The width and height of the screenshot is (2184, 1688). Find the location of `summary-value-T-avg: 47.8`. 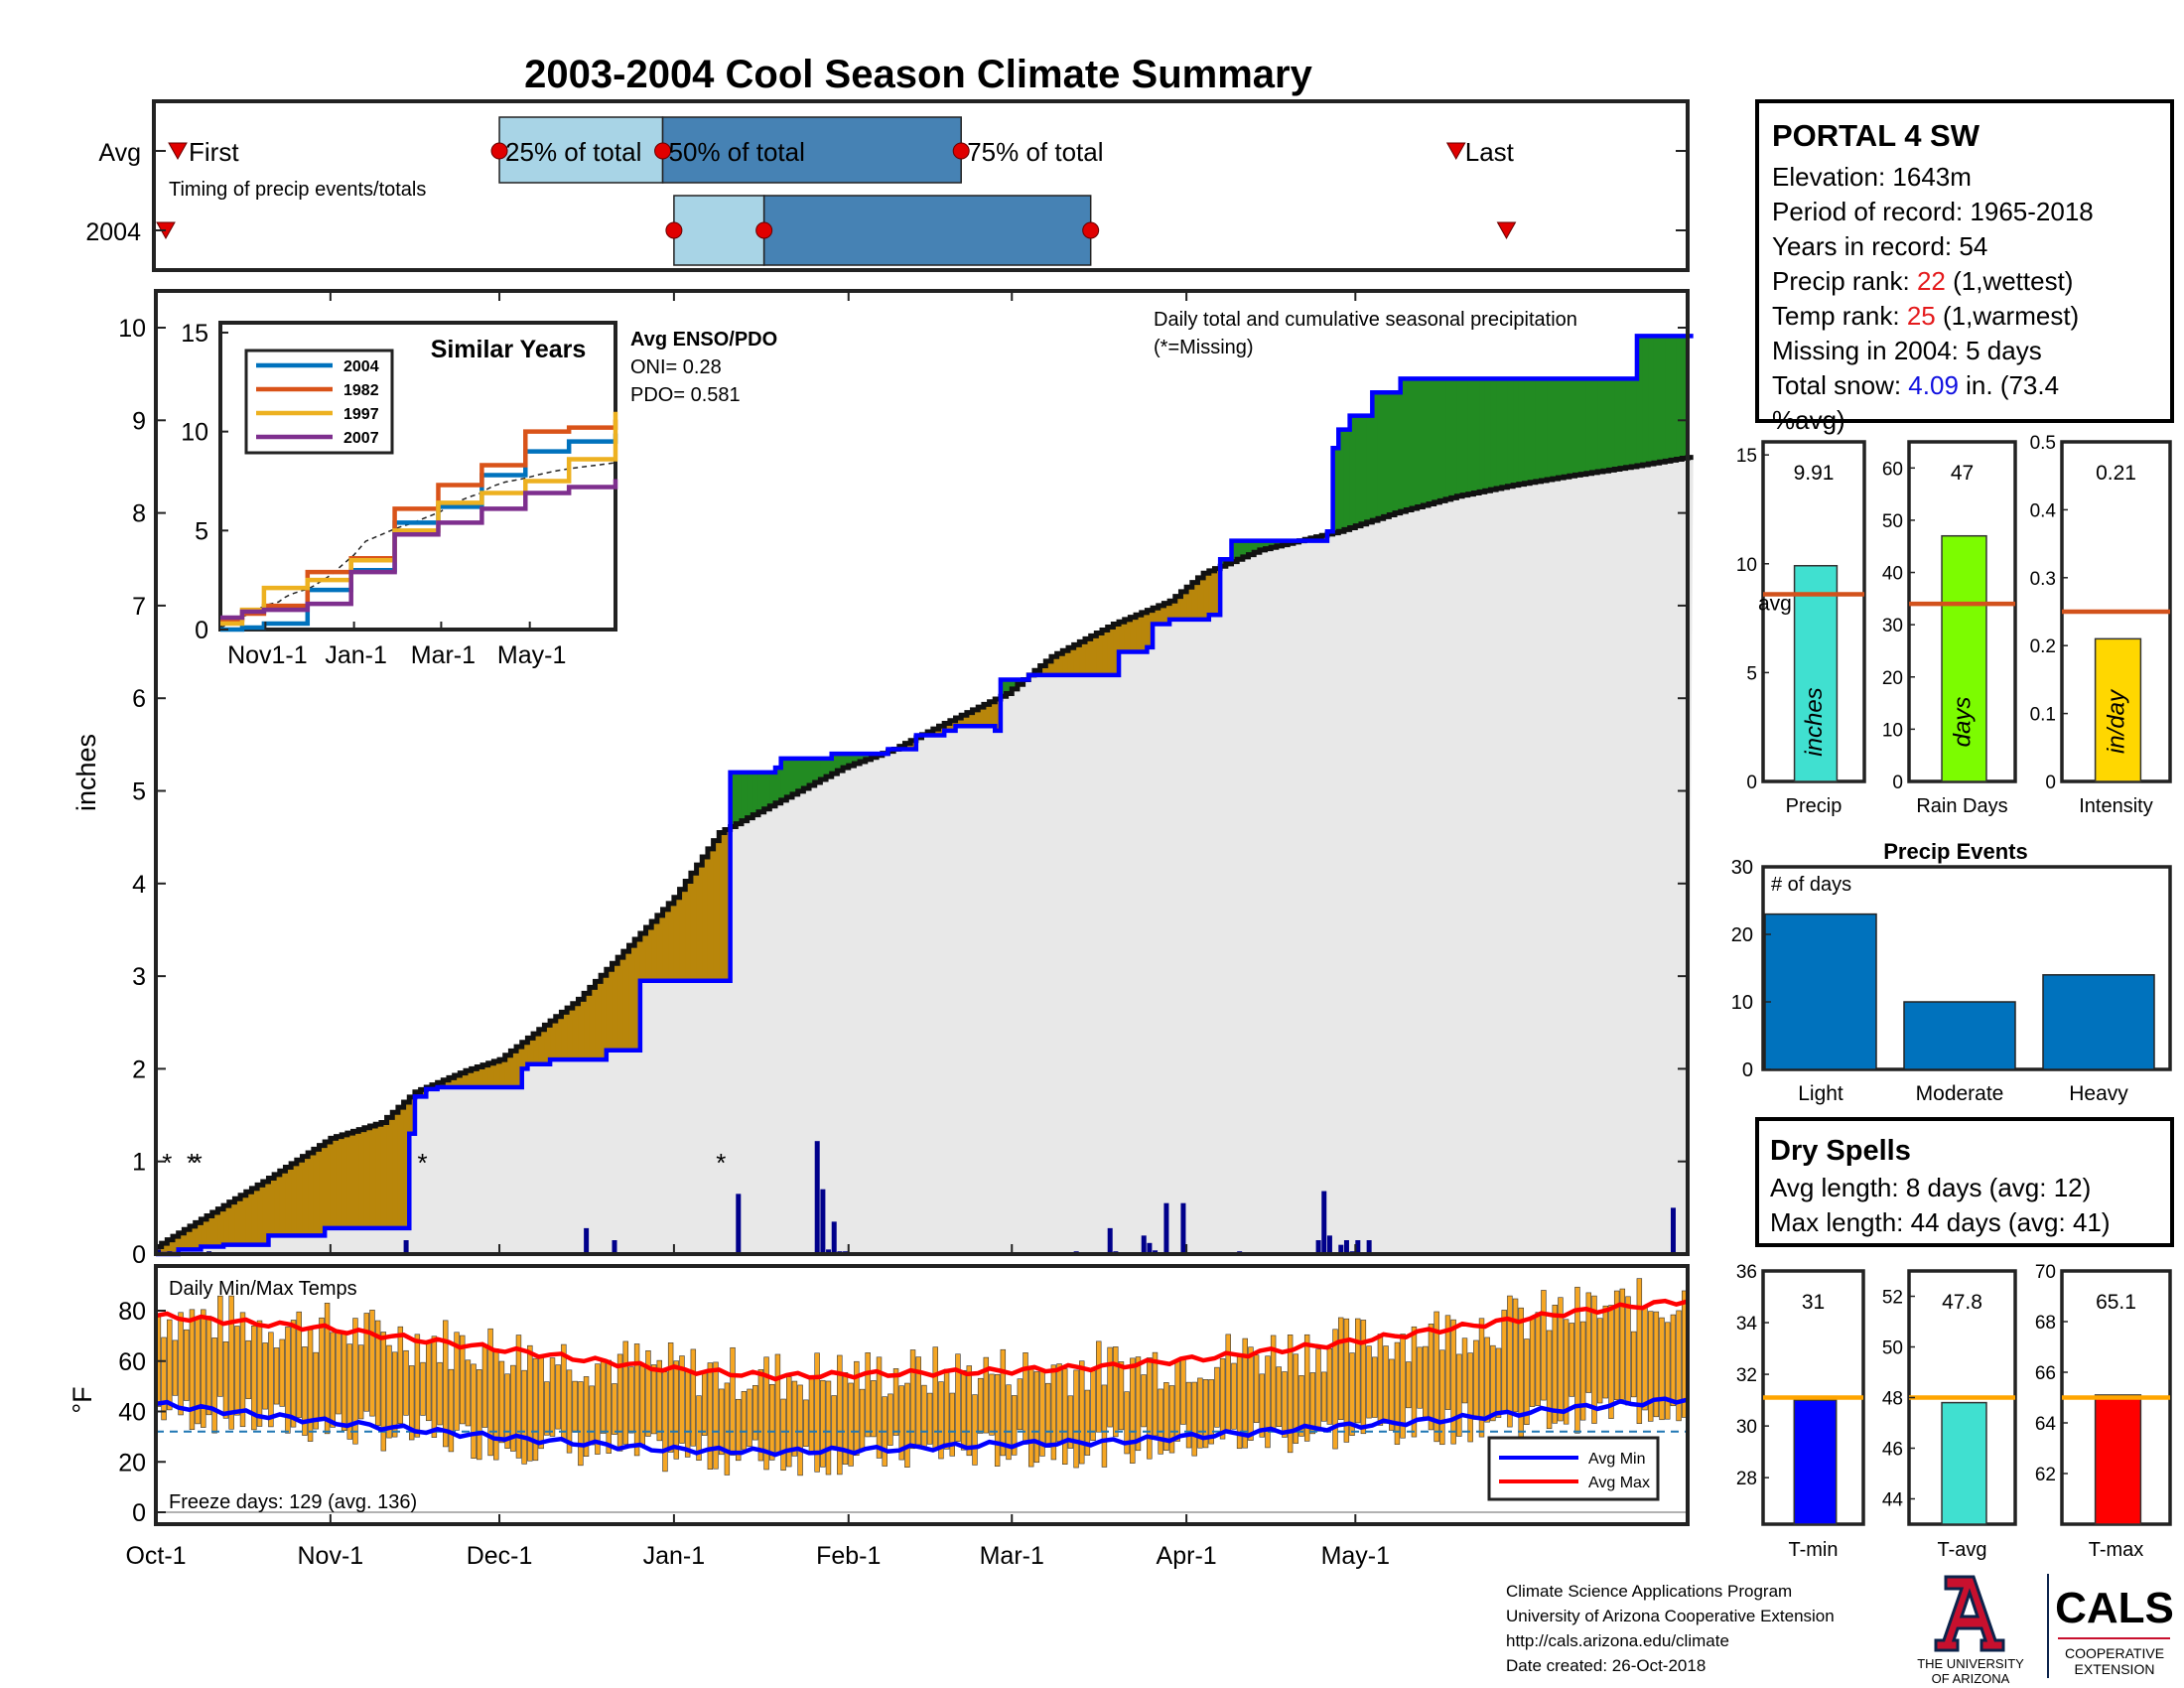

summary-value-T-avg: 47.8 is located at coordinates (1962, 1302).